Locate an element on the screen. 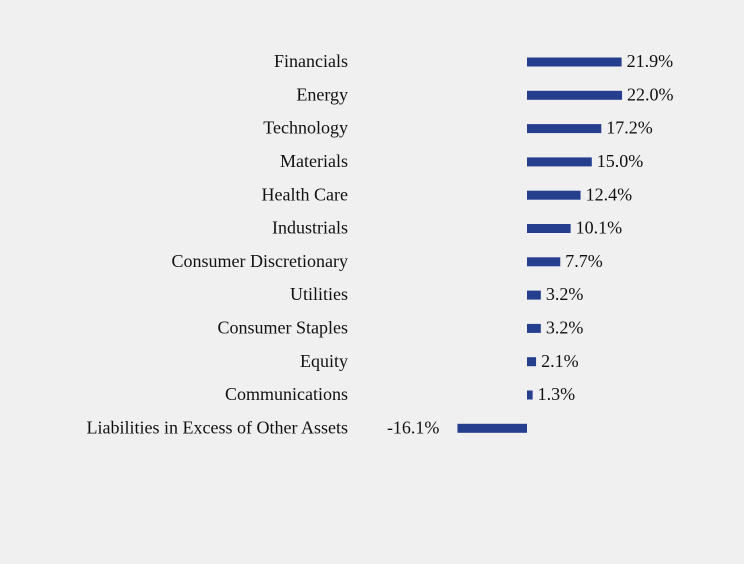 The width and height of the screenshot is (744, 564). category-label: Technology is located at coordinates (305, 128).